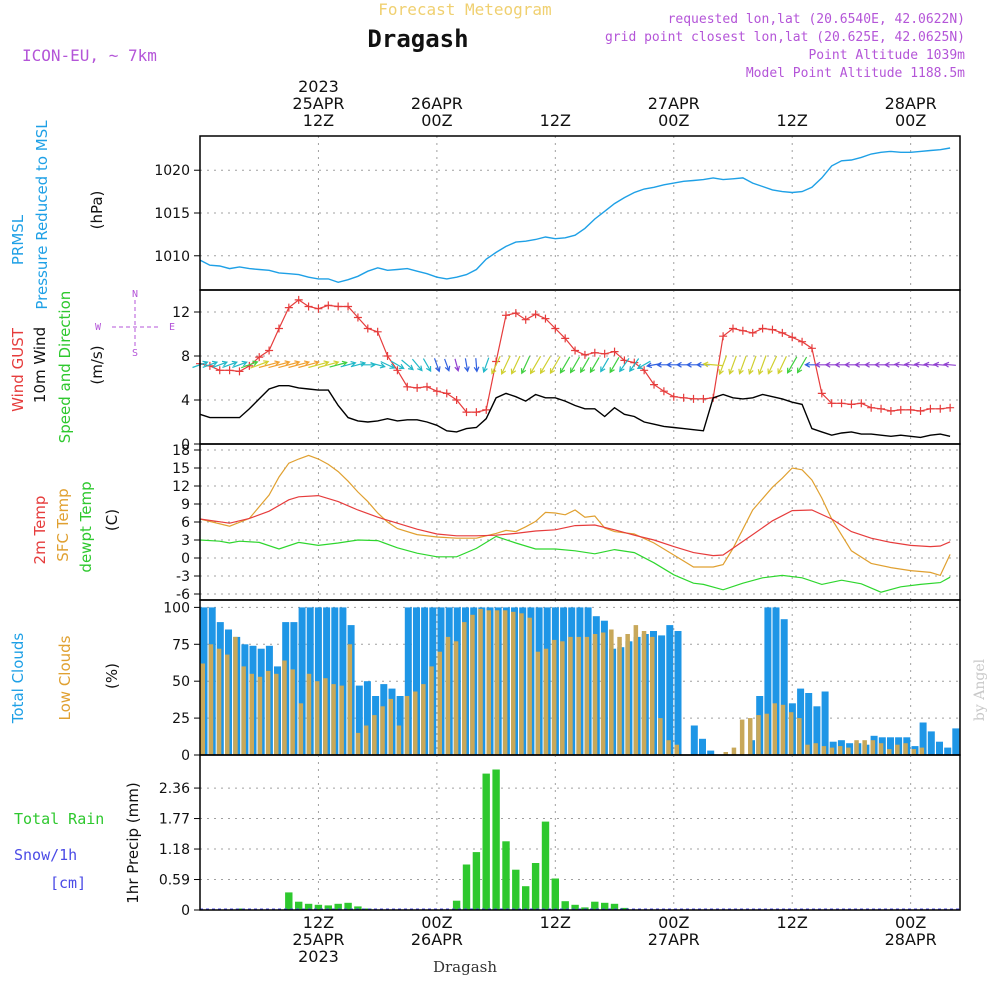 Image resolution: width=1000 pixels, height=1000 pixels. I want to click on y-tick-label: 1010, so click(172, 257).